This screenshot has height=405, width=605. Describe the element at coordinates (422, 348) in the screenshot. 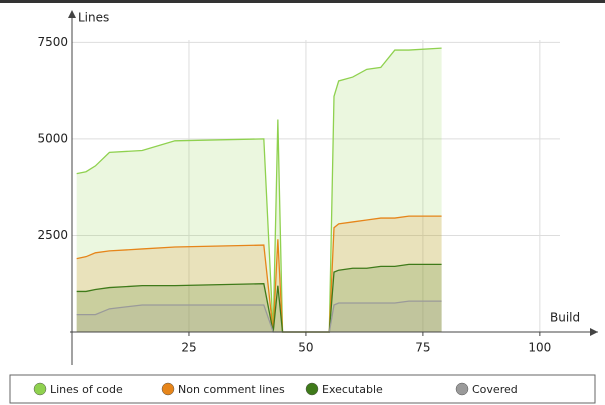

I see `x-tick-label: 75` at that location.